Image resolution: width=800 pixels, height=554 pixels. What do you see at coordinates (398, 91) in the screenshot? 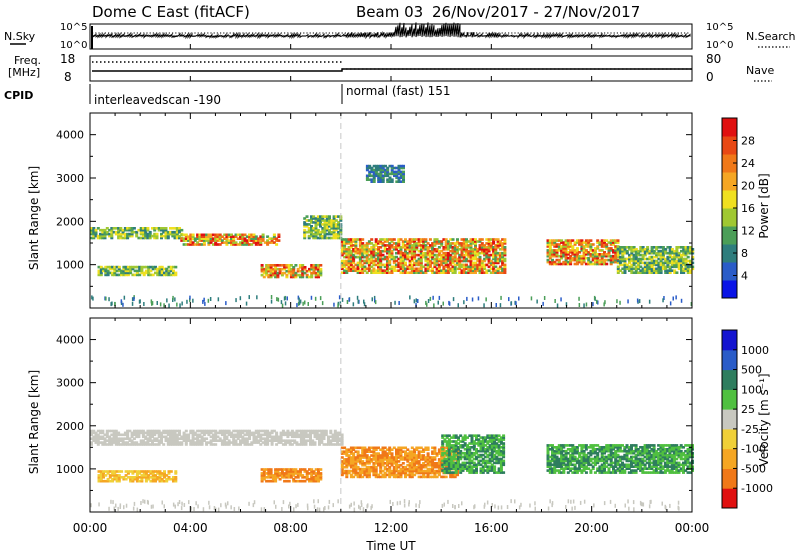
I see `cpid-segment-2: normal (fast) 151` at bounding box center [398, 91].